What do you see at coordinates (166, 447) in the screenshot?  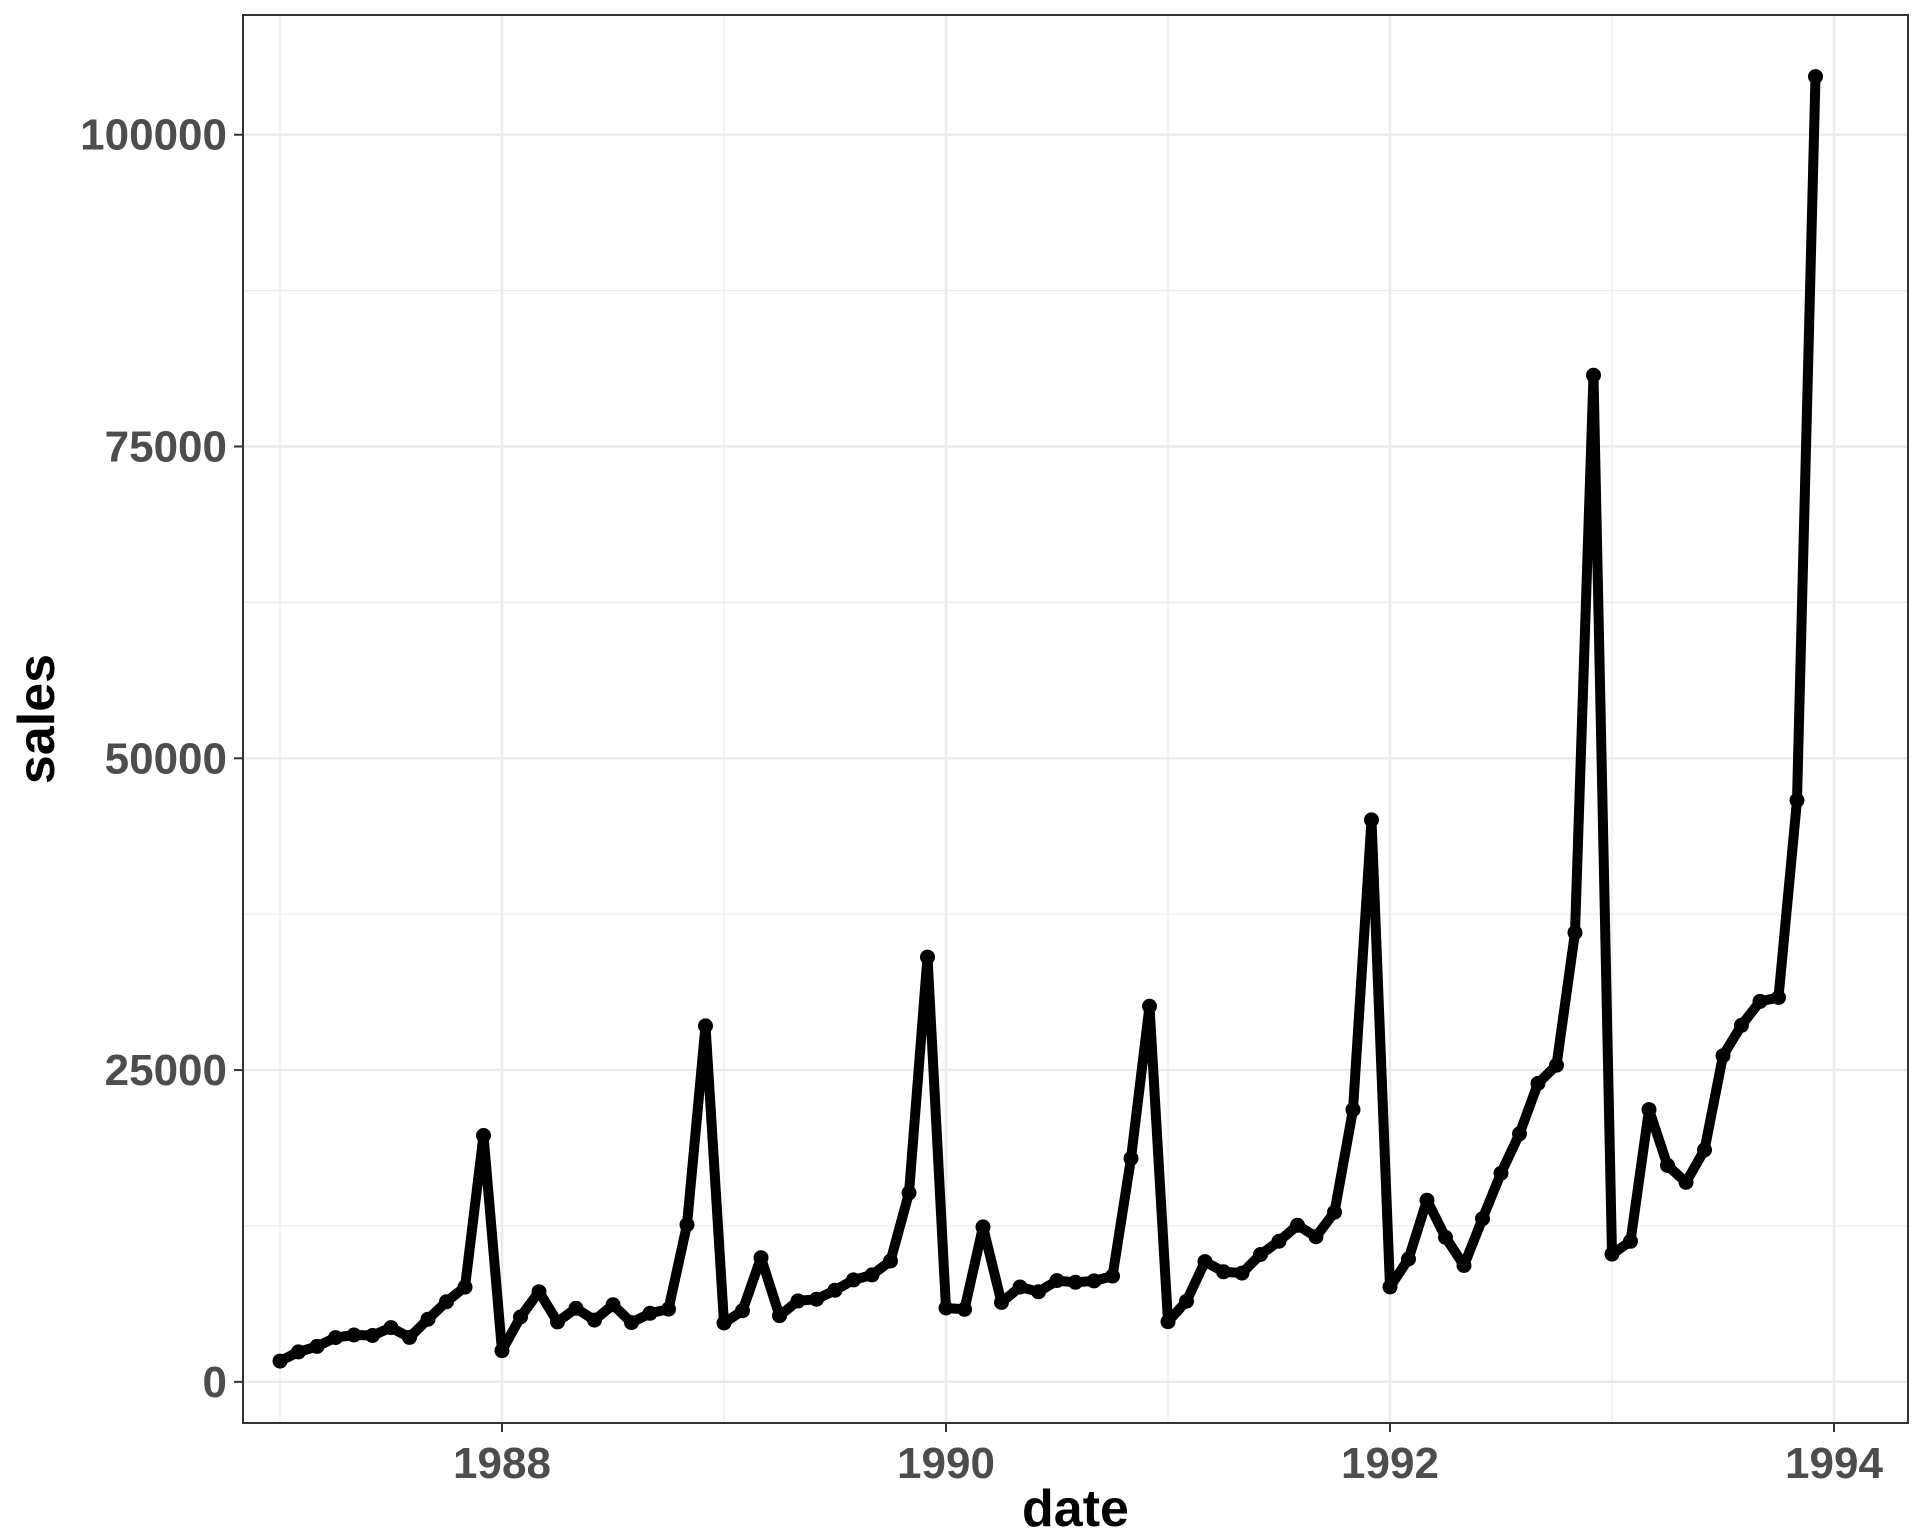 I see `y-tick-label: 75000` at bounding box center [166, 447].